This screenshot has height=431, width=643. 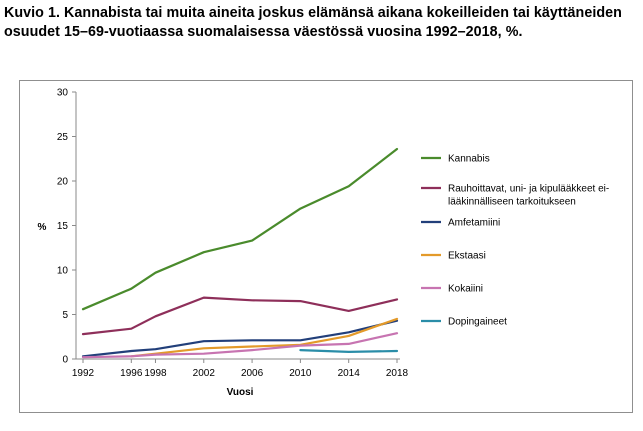 What do you see at coordinates (42, 227) in the screenshot?
I see `y-axis-title: %` at bounding box center [42, 227].